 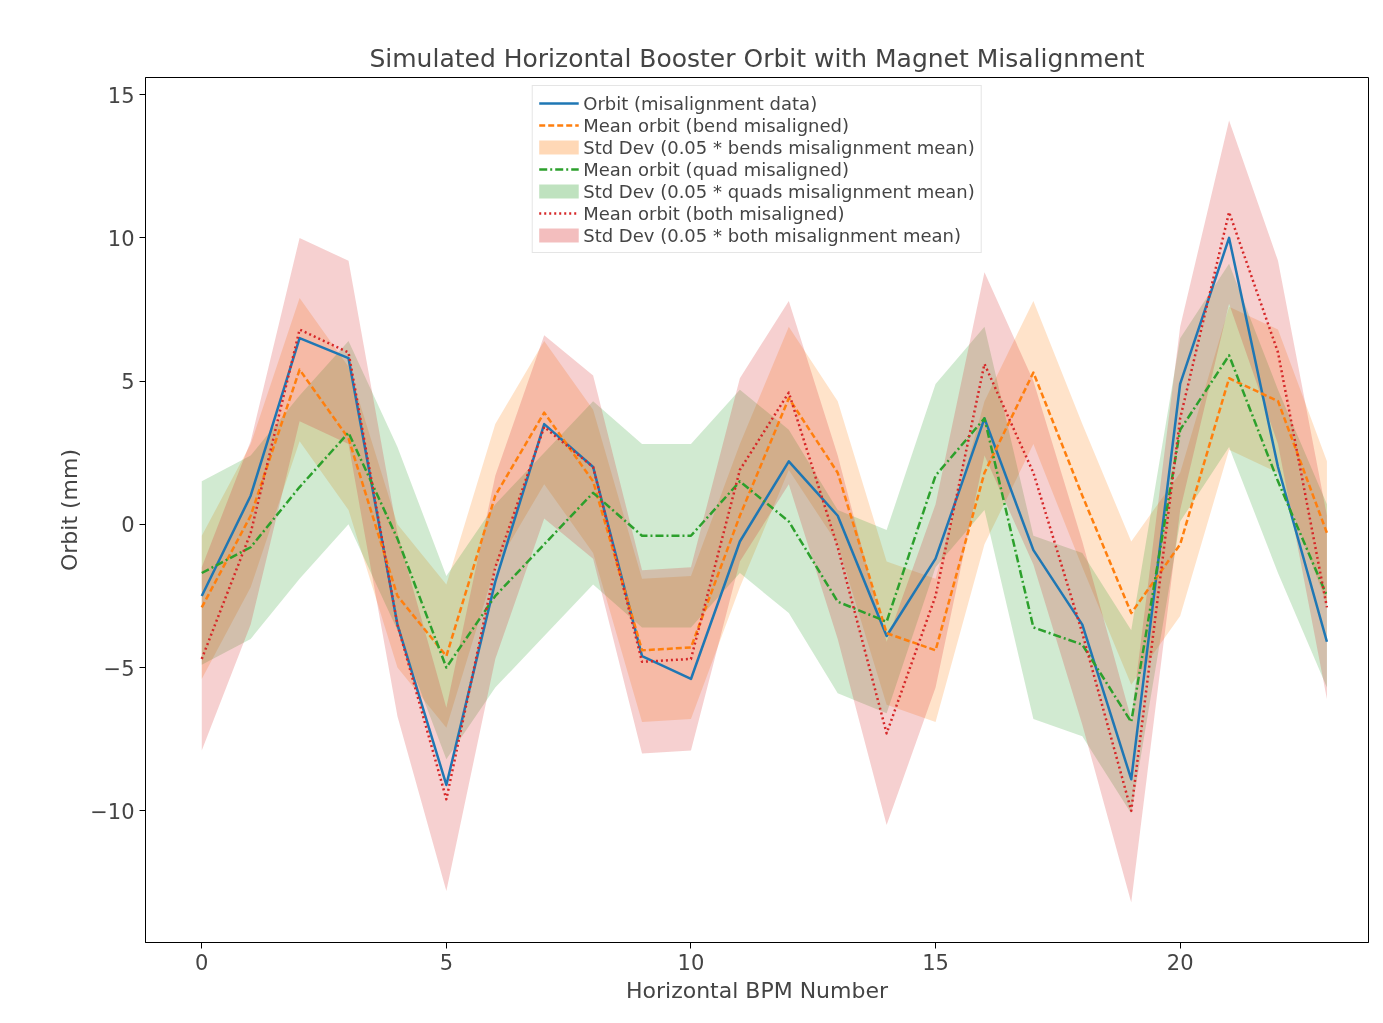 What do you see at coordinates (119, 668) in the screenshot?
I see `y-tick-label: −5` at bounding box center [119, 668].